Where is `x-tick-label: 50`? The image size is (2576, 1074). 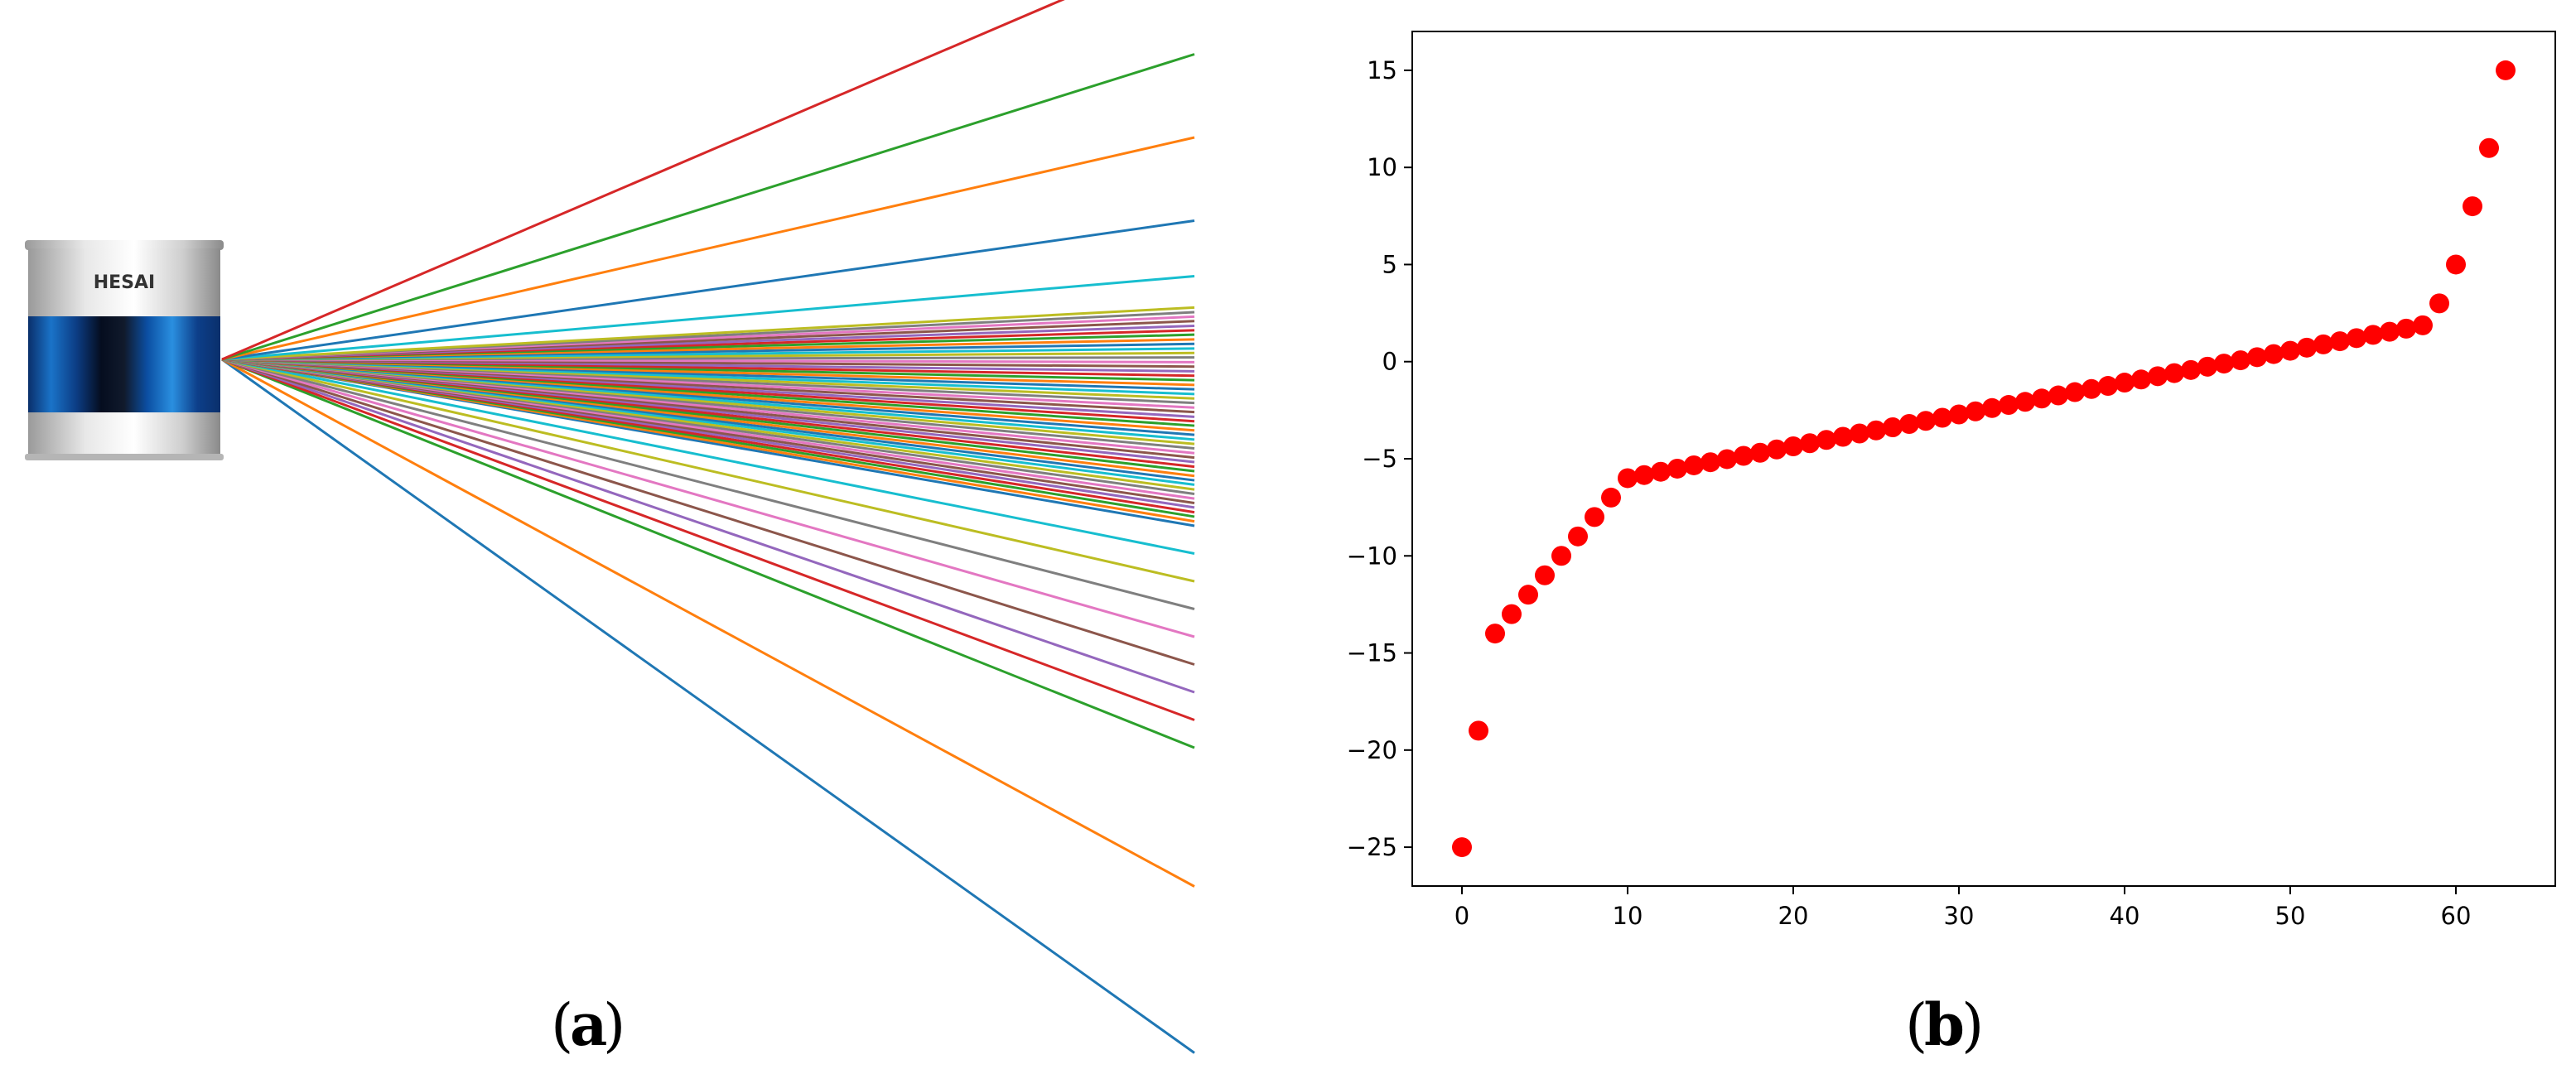
x-tick-label: 50 is located at coordinates (2290, 916).